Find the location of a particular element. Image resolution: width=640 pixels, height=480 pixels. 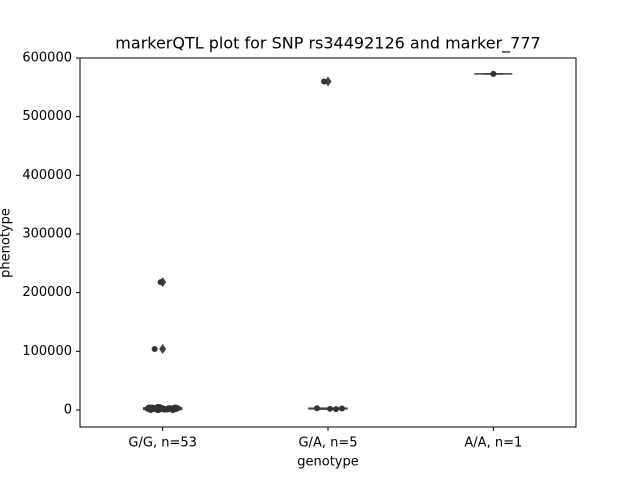

x-tick-label: A/A, n=1 is located at coordinates (493, 443).